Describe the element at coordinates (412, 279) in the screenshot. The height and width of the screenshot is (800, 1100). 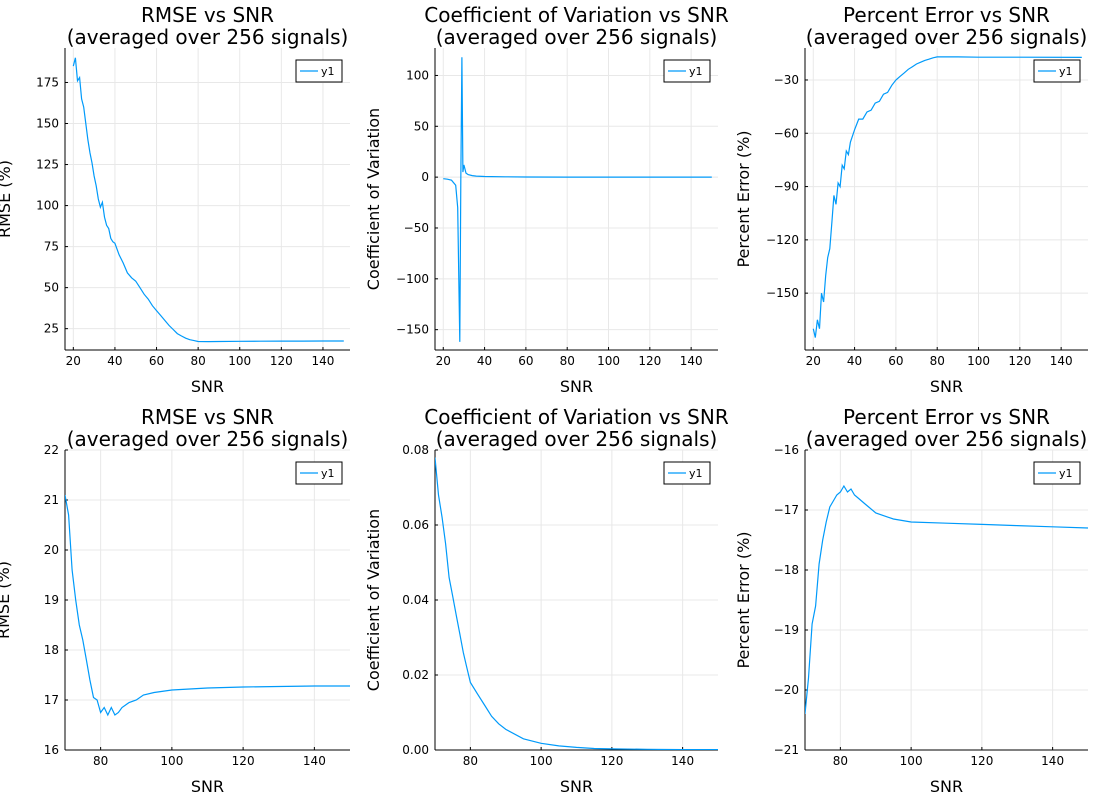
I see `y-tick-label: −100` at that location.